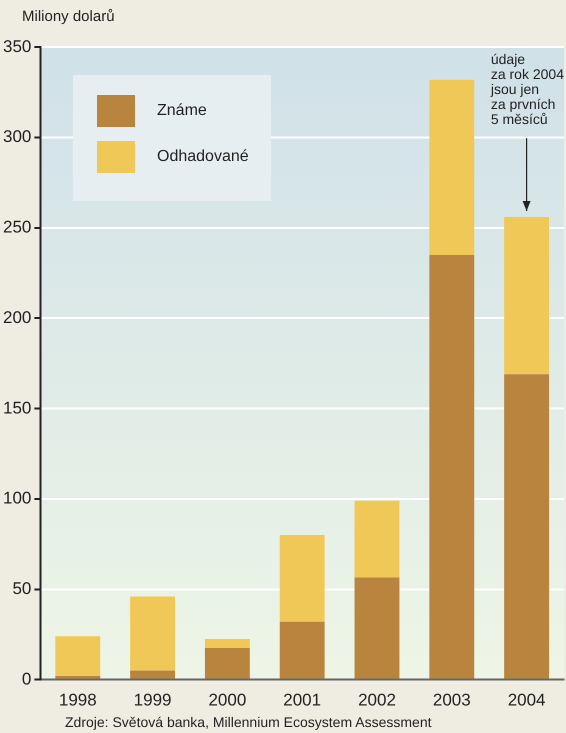 The width and height of the screenshot is (566, 733). What do you see at coordinates (17, 317) in the screenshot?
I see `y-tick-label: 200` at bounding box center [17, 317].